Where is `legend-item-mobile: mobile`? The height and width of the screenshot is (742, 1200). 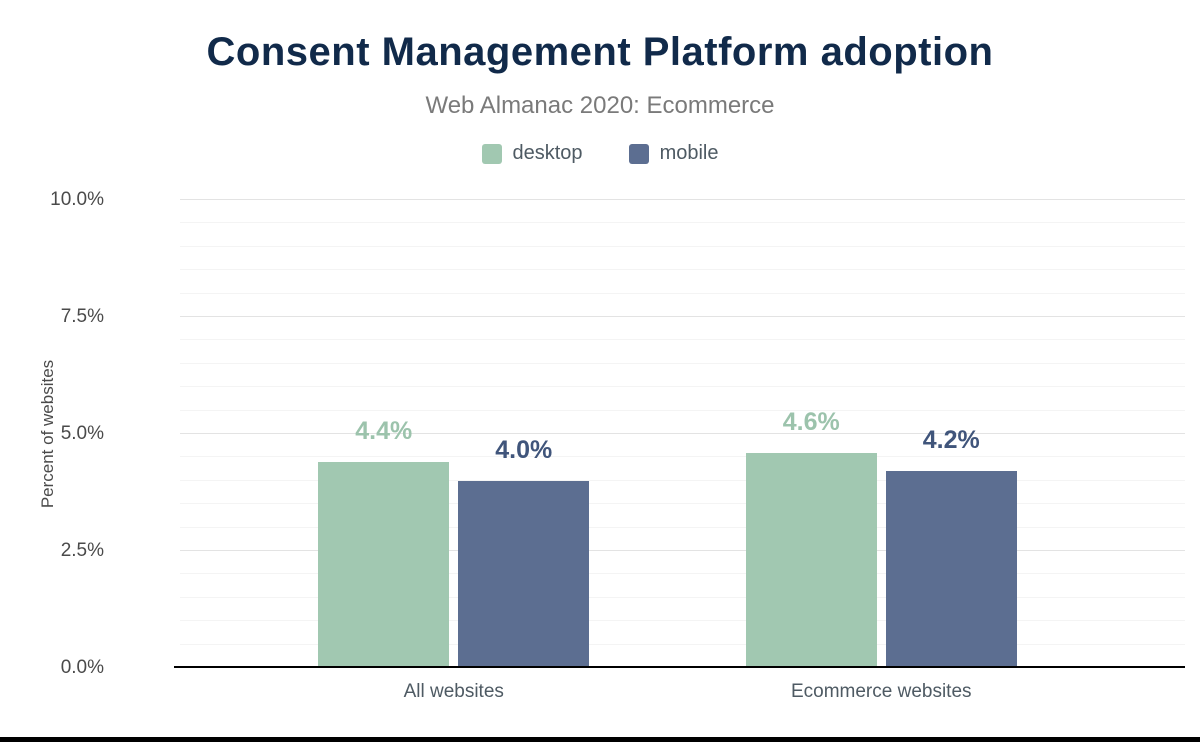
legend-item-mobile: mobile is located at coordinates (673, 153).